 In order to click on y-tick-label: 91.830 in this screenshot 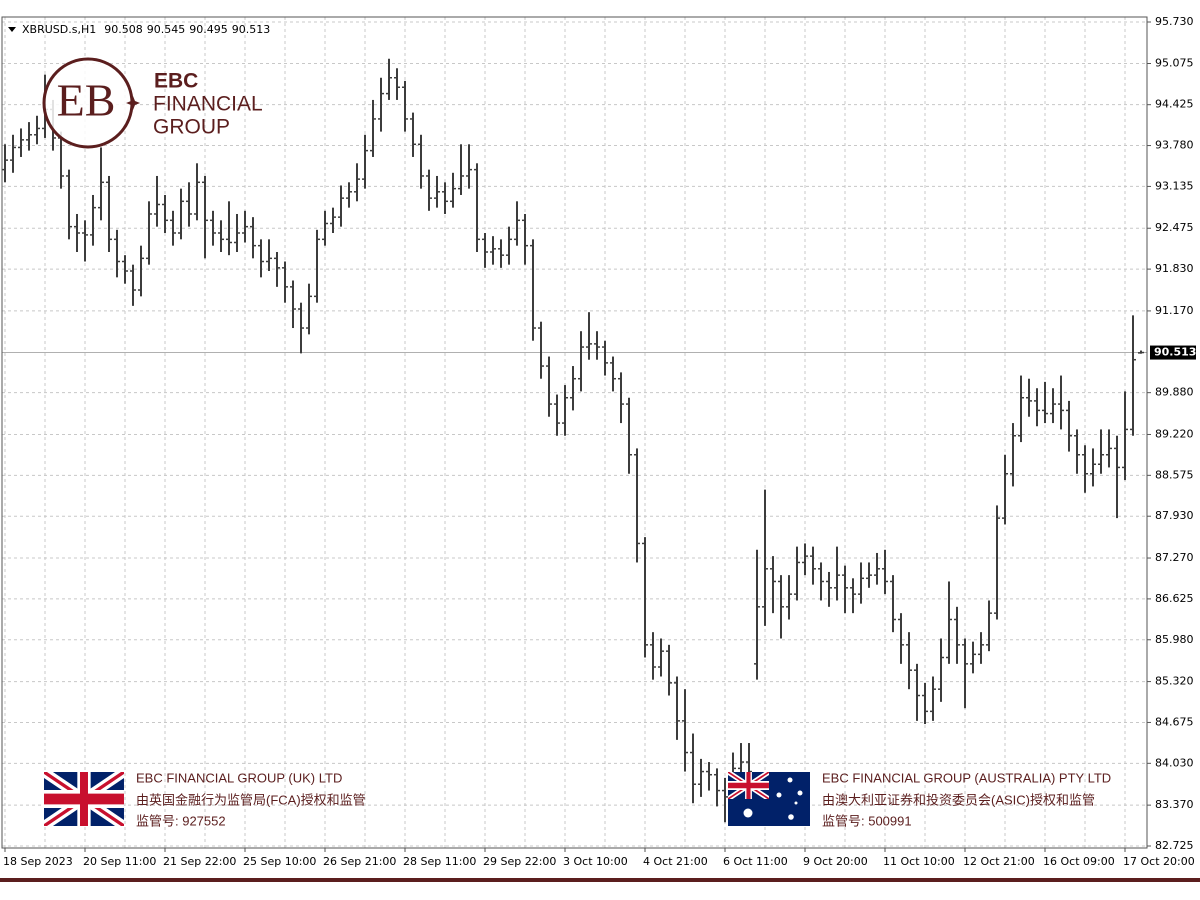, I will do `click(1174, 268)`.